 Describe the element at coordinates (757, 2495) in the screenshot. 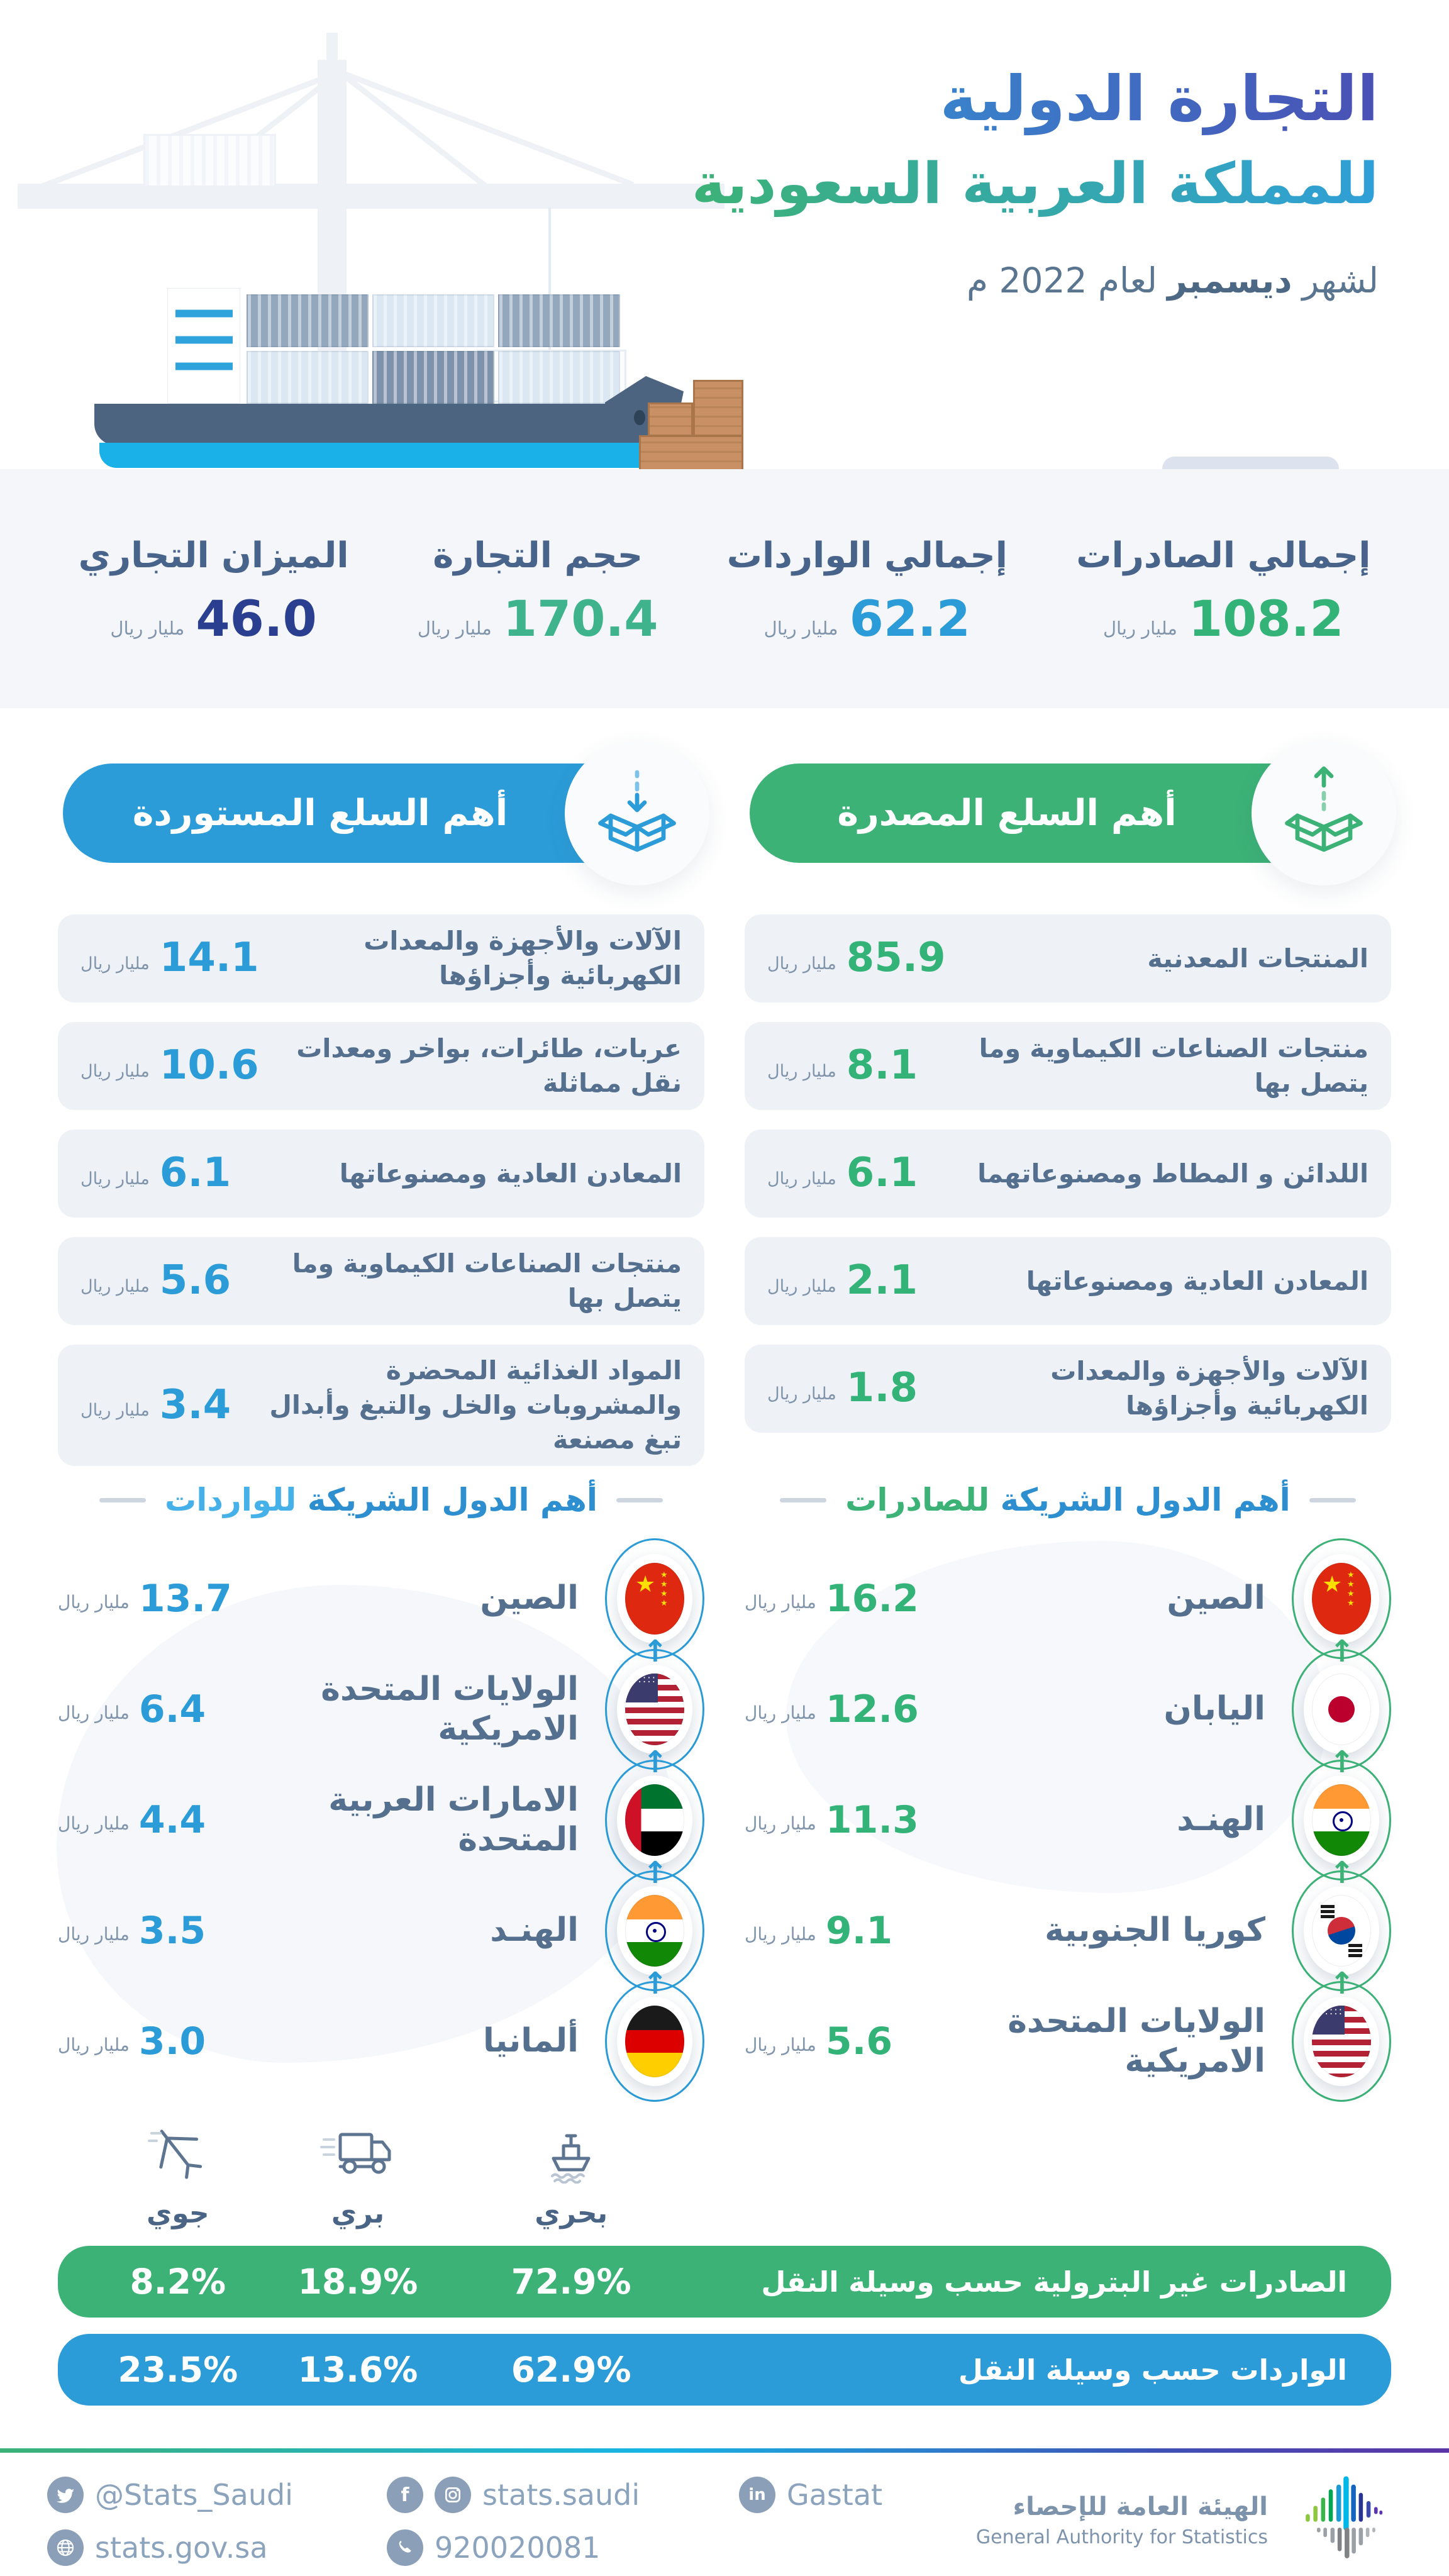

I see `linkedin-icon: in` at that location.